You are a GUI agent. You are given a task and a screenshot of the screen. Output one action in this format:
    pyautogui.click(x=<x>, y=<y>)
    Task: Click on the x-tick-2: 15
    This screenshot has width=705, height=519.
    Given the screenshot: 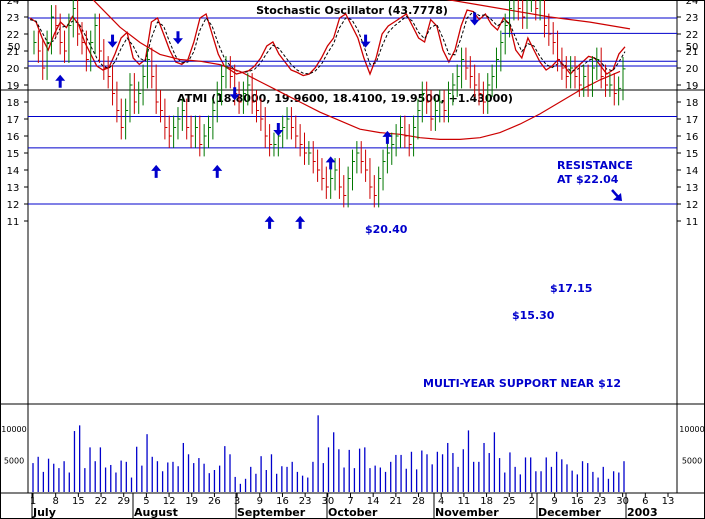 What is the action you would take?
    pyautogui.click(x=78, y=501)
    